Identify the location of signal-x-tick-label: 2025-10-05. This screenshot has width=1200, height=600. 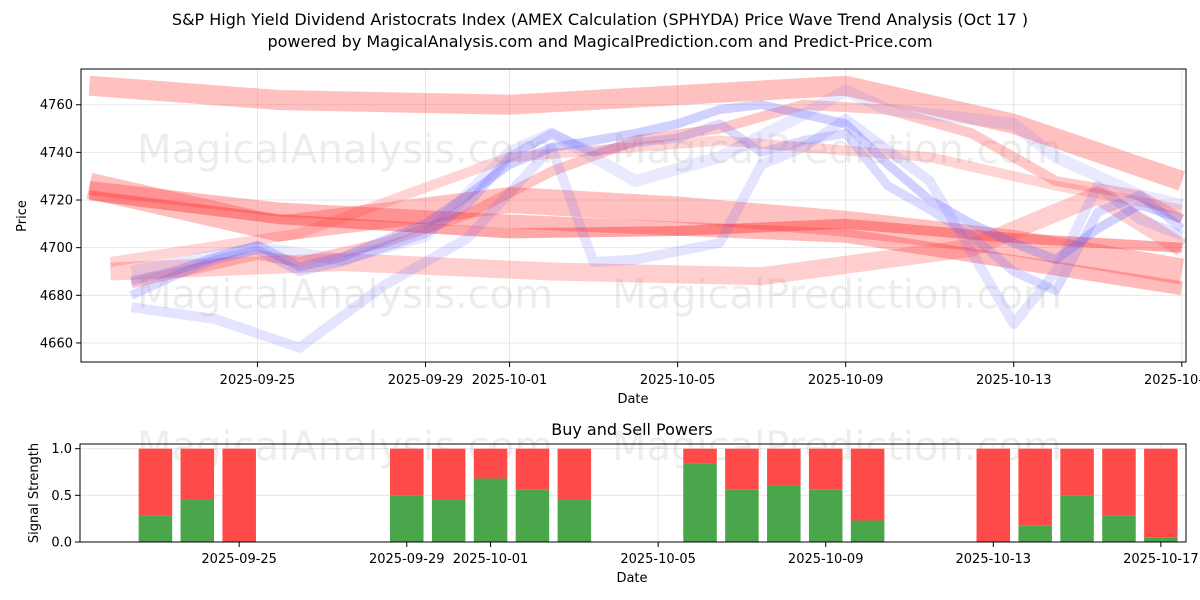
(658, 559).